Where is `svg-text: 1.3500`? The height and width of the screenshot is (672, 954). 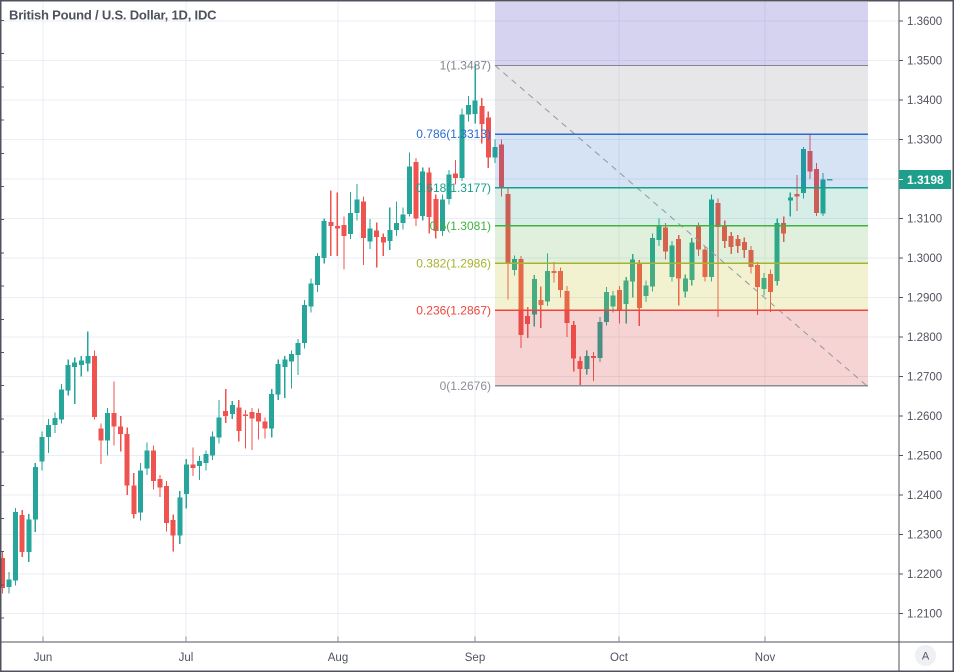
svg-text: 1.3500 is located at coordinates (924, 61).